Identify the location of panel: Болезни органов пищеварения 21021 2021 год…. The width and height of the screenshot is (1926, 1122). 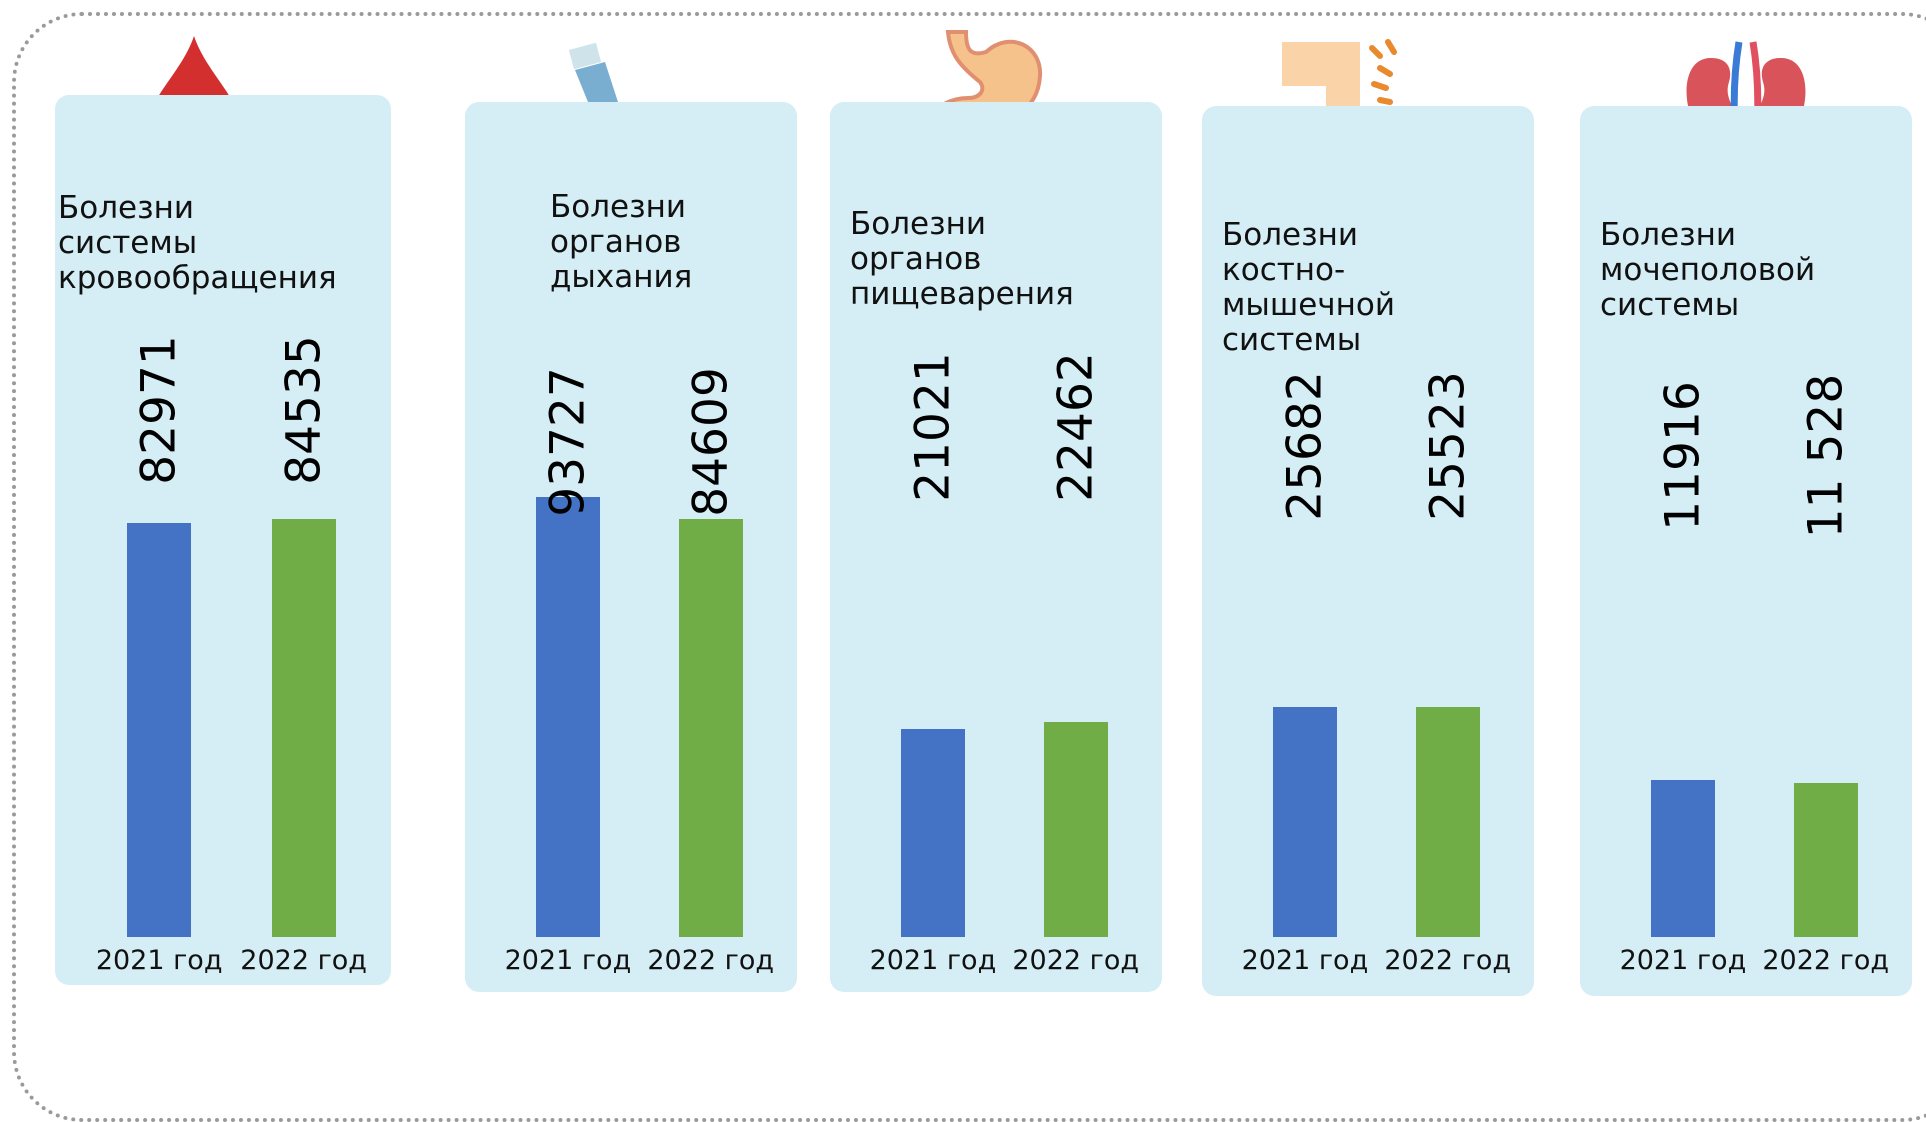
(996, 547).